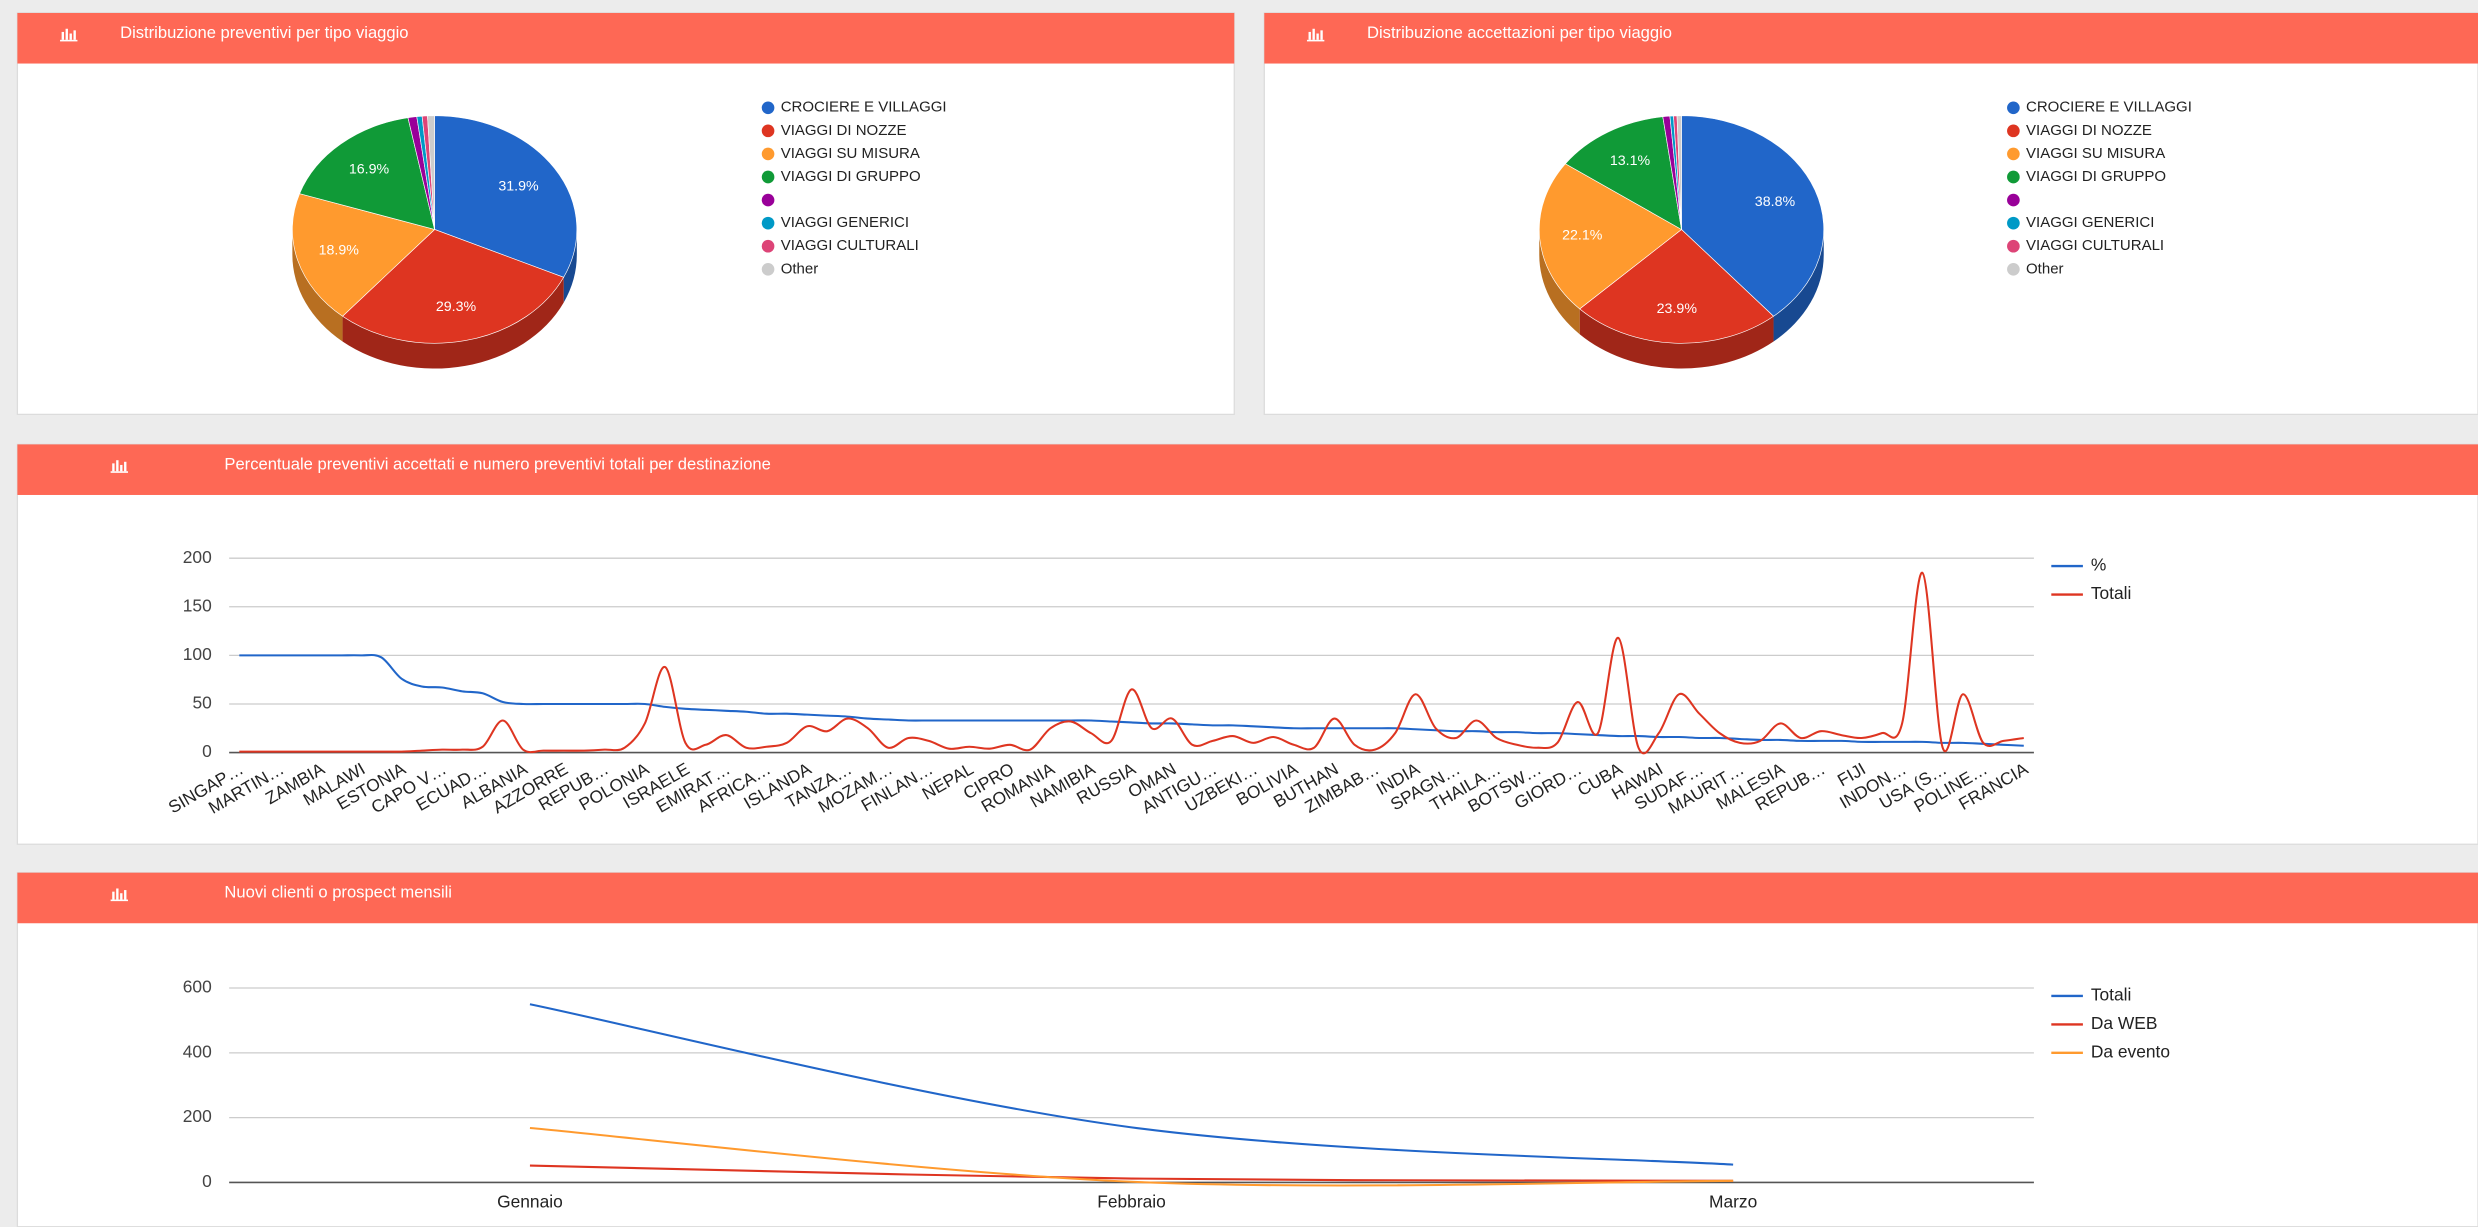 This screenshot has height=1227, width=2478. Describe the element at coordinates (1677, 309) in the screenshot. I see `slice-label: 23.9%` at that location.